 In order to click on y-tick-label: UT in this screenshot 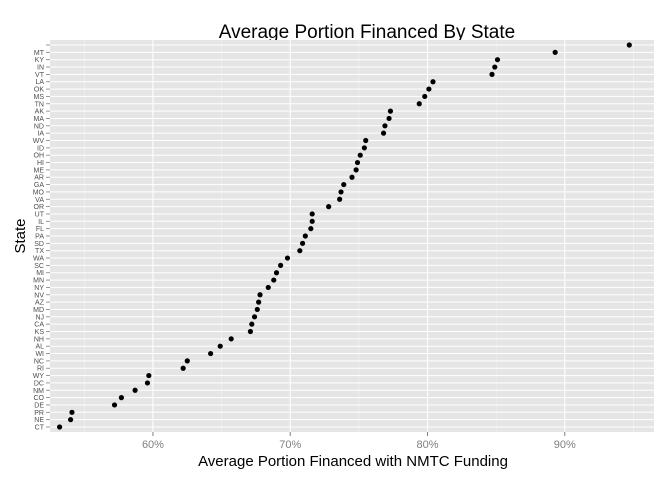, I will do `click(40, 214)`.